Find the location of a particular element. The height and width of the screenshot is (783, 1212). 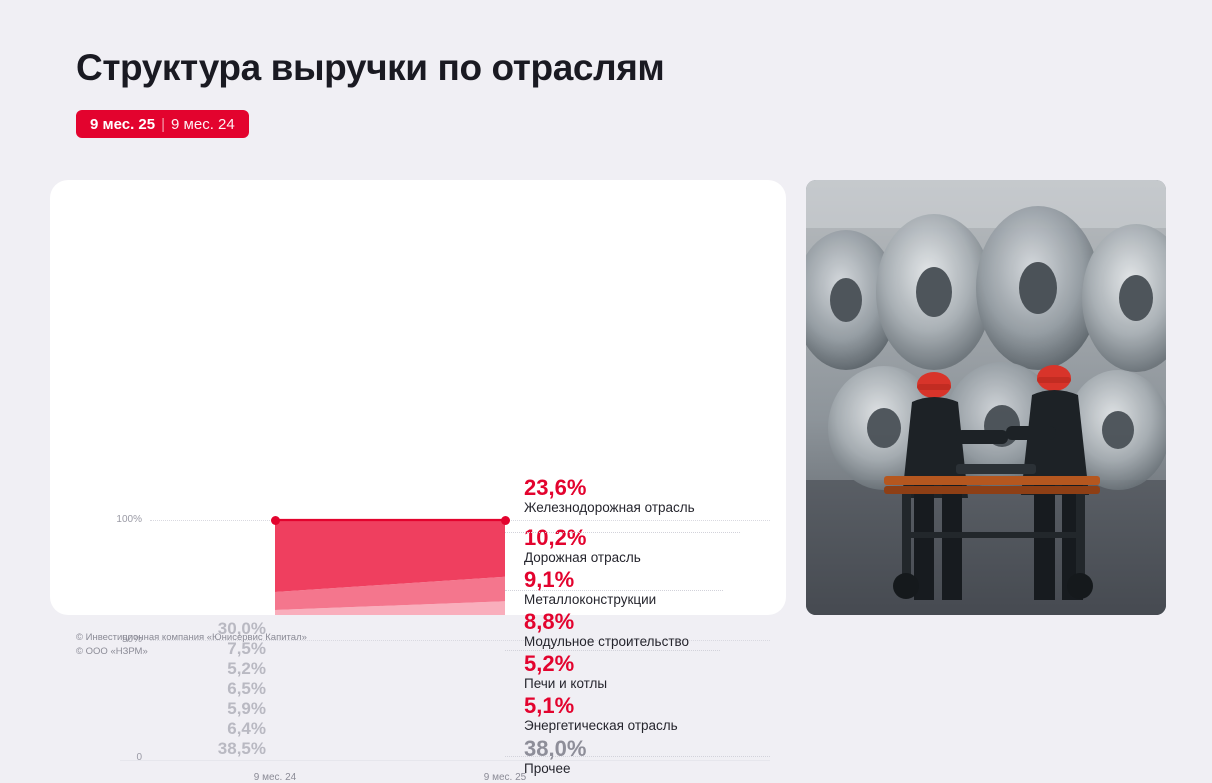

y-tick-100: 100% is located at coordinates (129, 519).